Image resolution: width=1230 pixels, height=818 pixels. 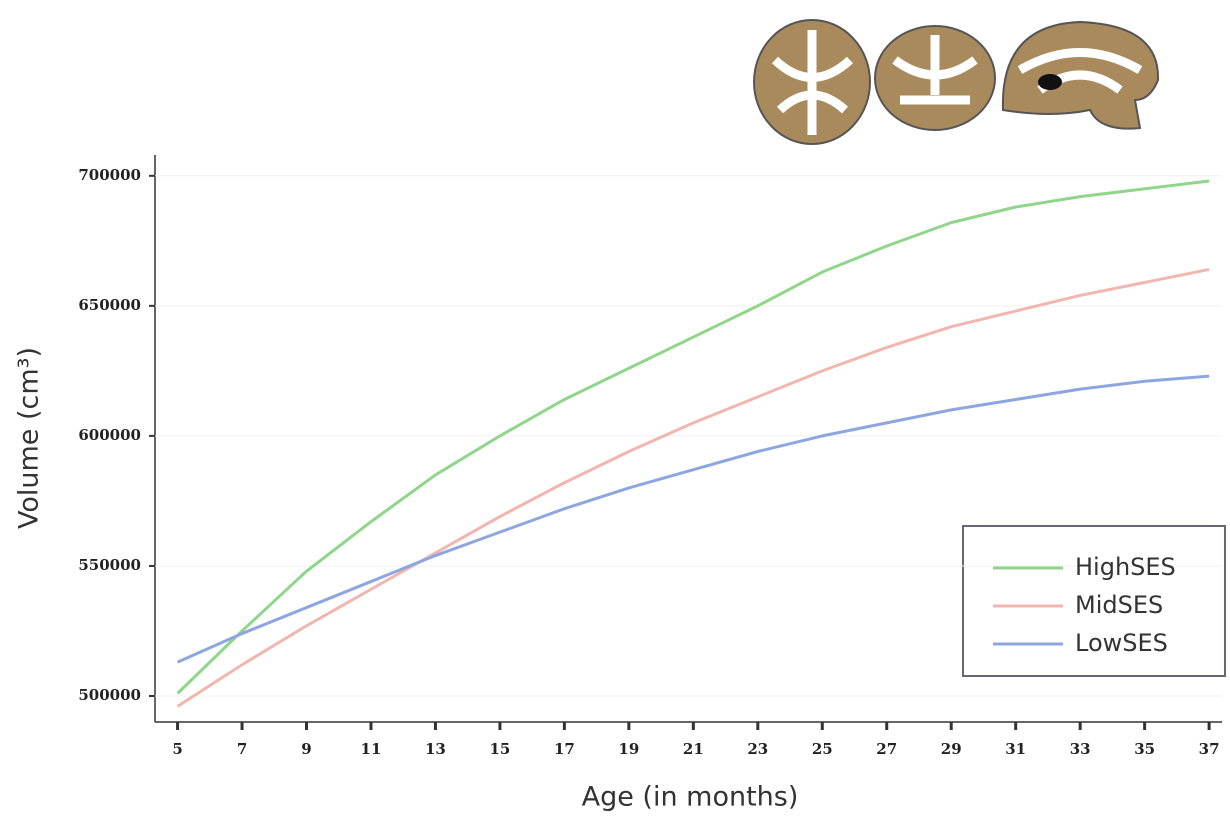 What do you see at coordinates (886, 749) in the screenshot?
I see `x-tick-label: 27` at bounding box center [886, 749].